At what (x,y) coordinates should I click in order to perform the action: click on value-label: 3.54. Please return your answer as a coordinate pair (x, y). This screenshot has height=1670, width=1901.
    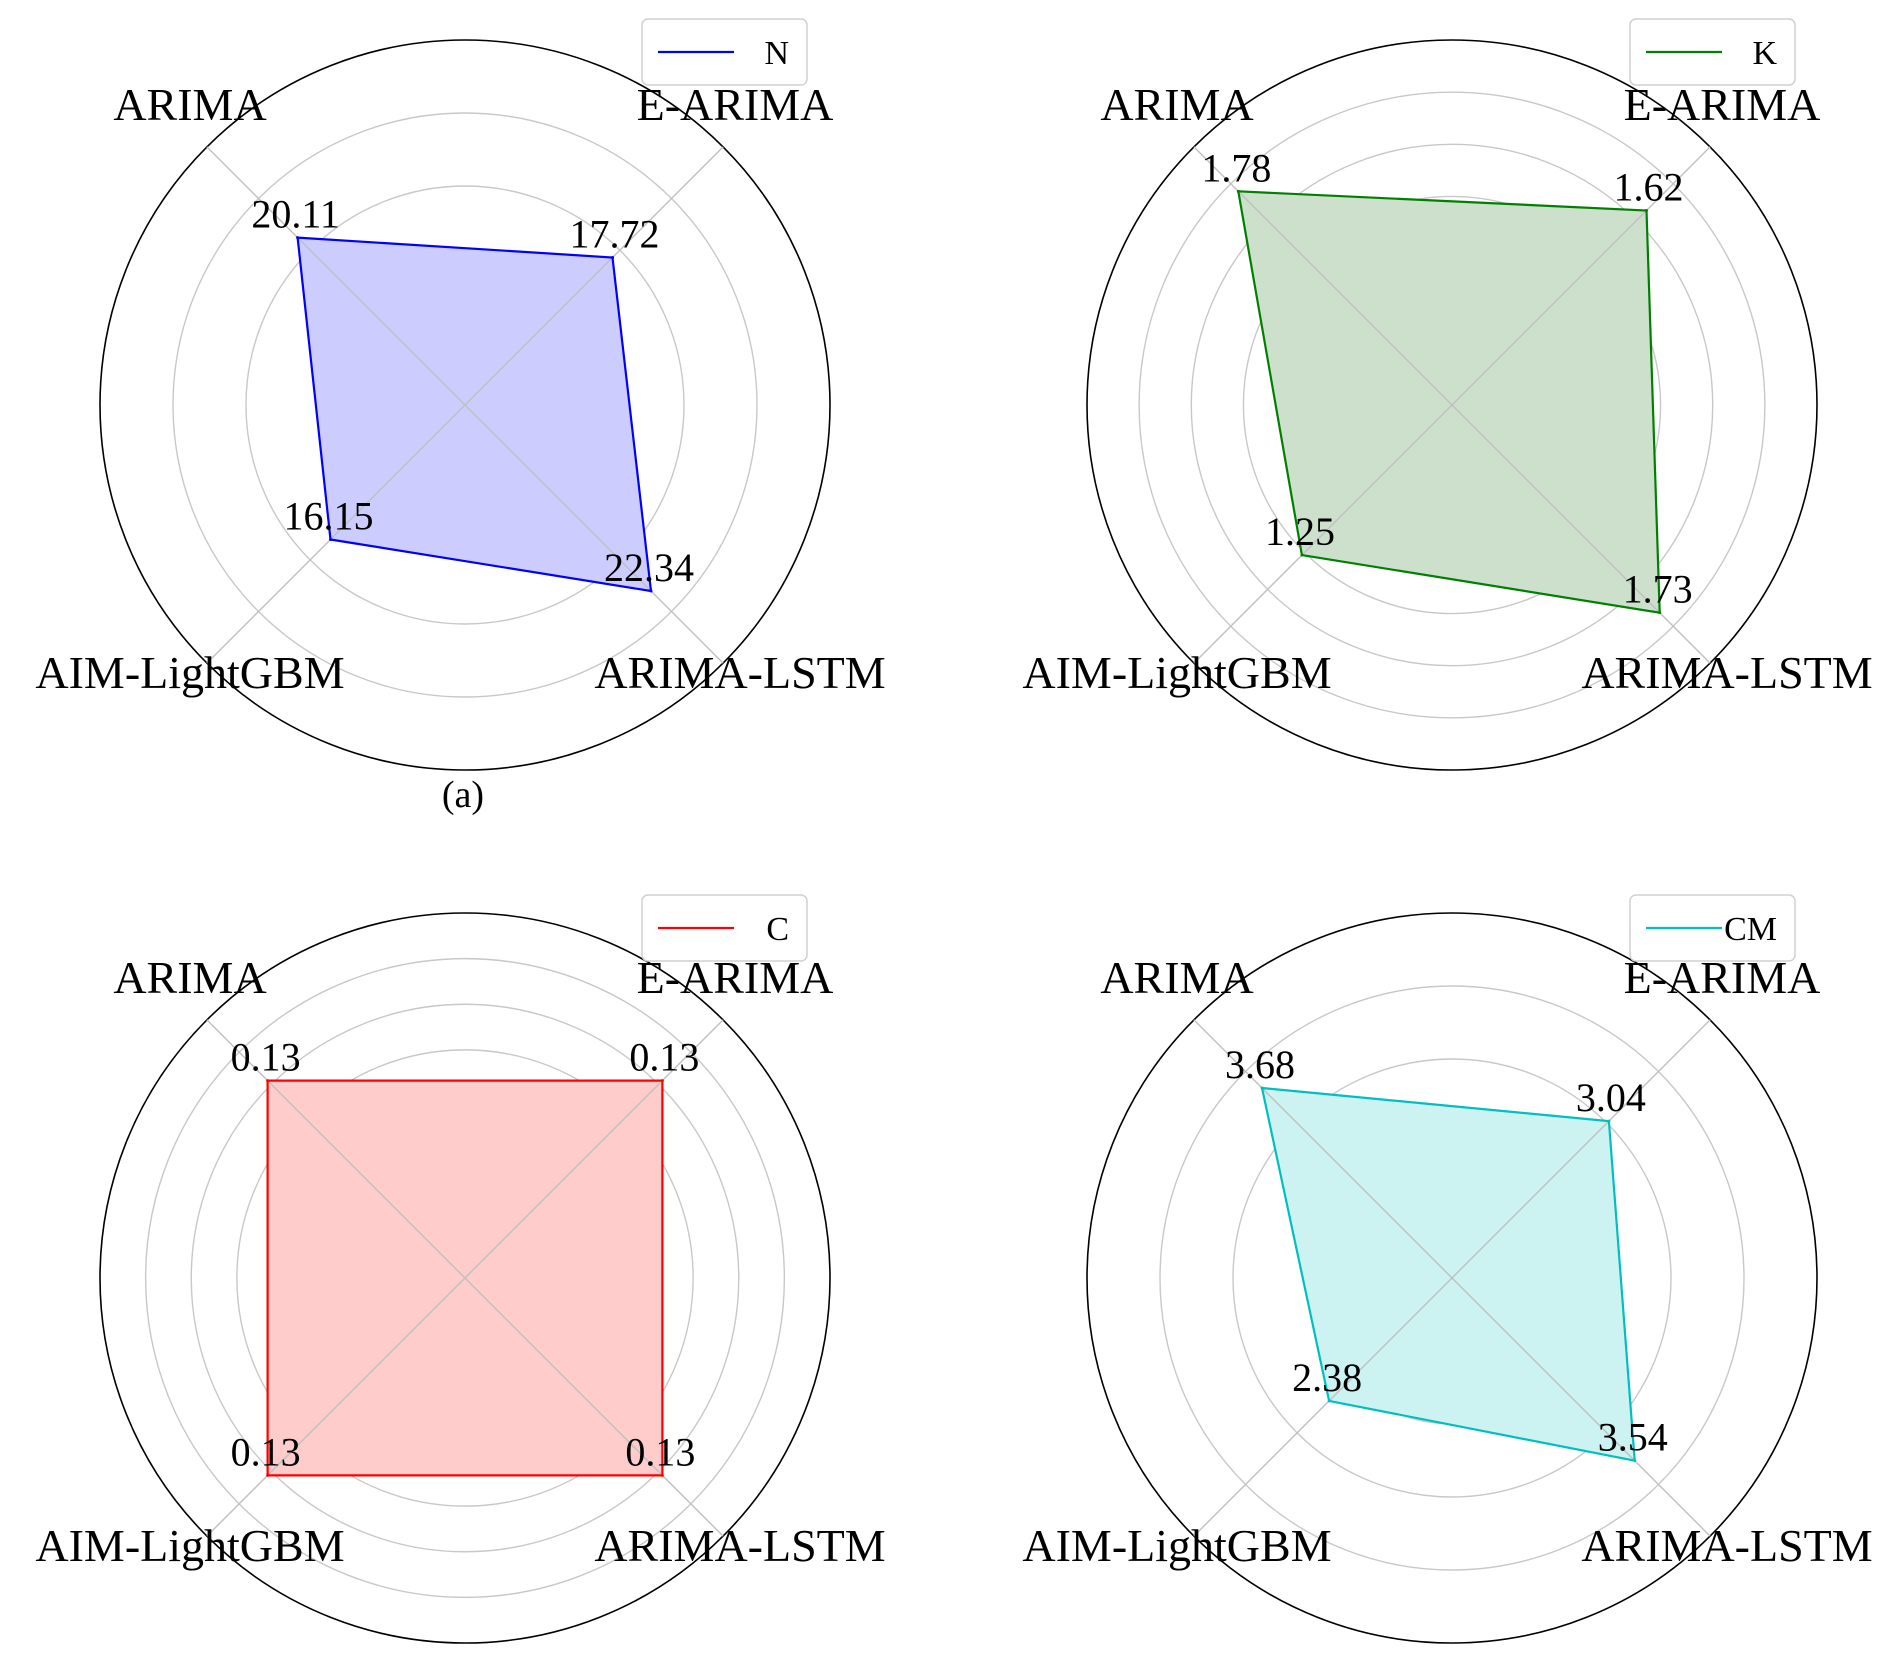
    Looking at the image, I should click on (1633, 1437).